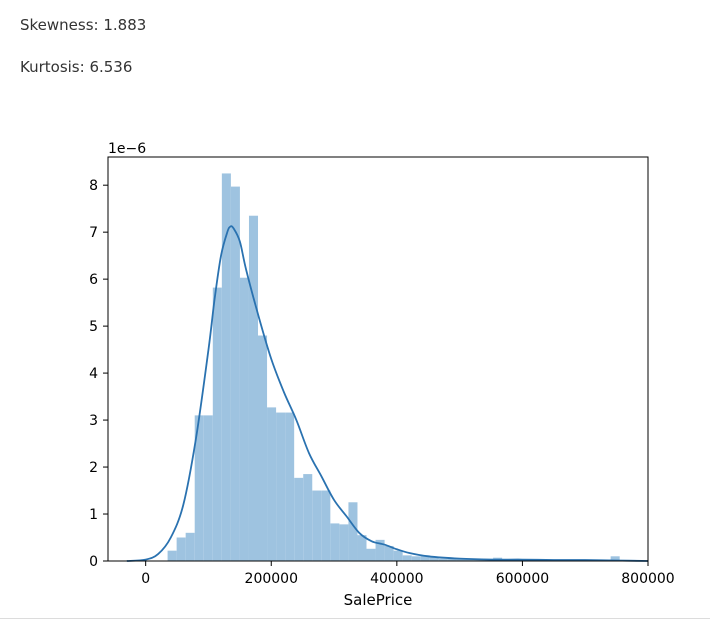 The height and width of the screenshot is (625, 710). I want to click on bottom-divider, so click(355, 618).